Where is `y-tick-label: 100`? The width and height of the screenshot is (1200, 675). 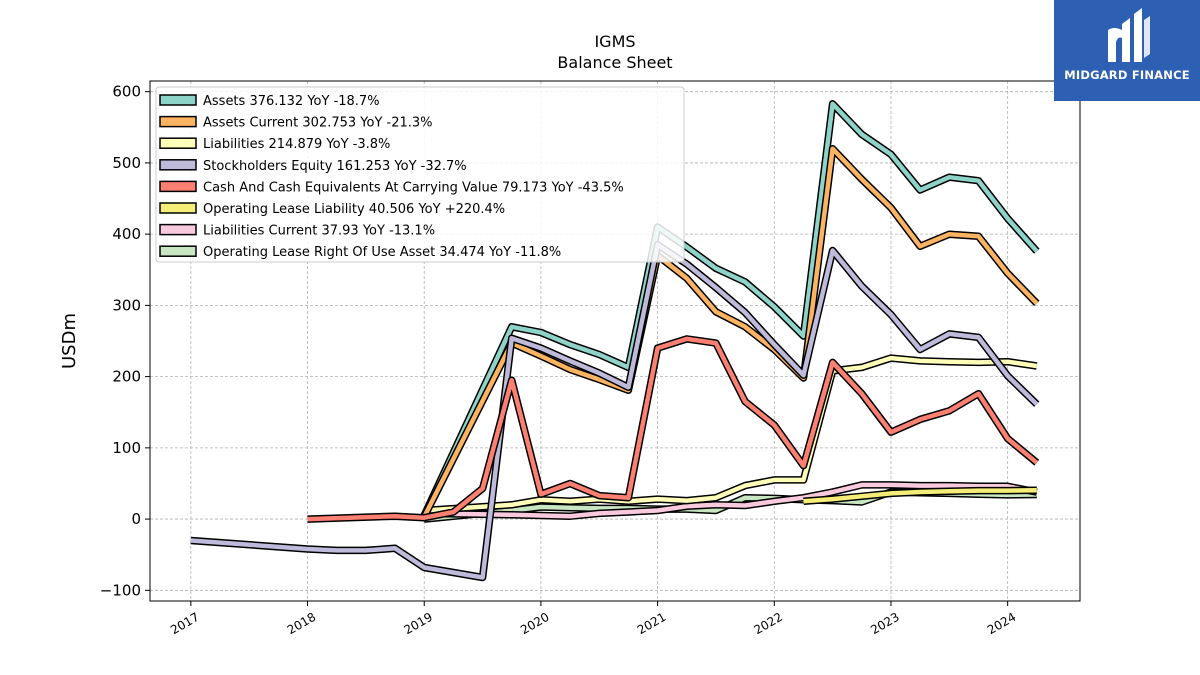
y-tick-label: 100 is located at coordinates (126, 448).